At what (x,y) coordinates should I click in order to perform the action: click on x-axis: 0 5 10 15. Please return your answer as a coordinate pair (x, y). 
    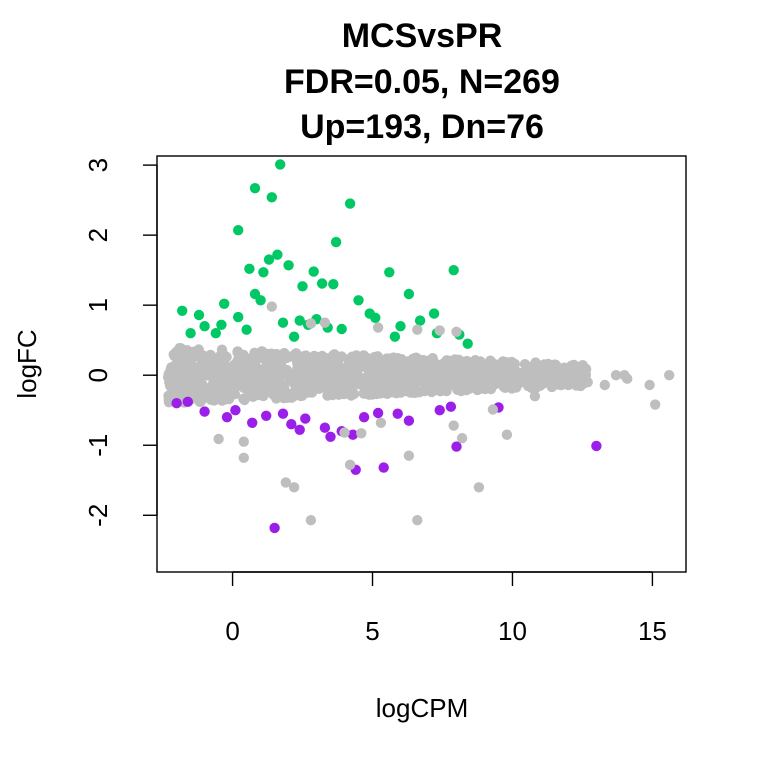
    Looking at the image, I should click on (446, 608).